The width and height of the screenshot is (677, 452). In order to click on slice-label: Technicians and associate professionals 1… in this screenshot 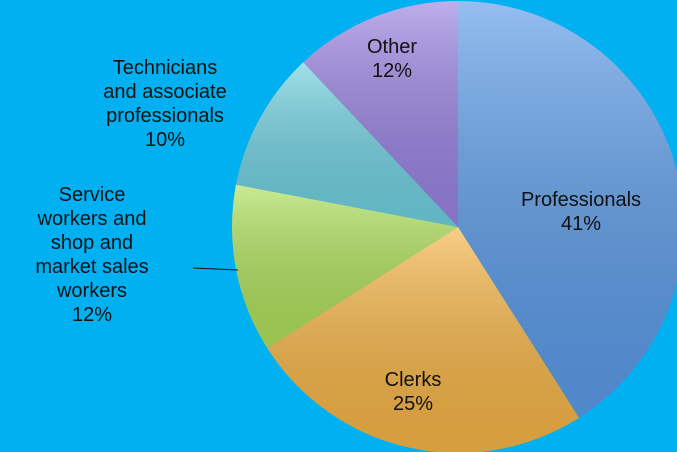, I will do `click(165, 104)`.